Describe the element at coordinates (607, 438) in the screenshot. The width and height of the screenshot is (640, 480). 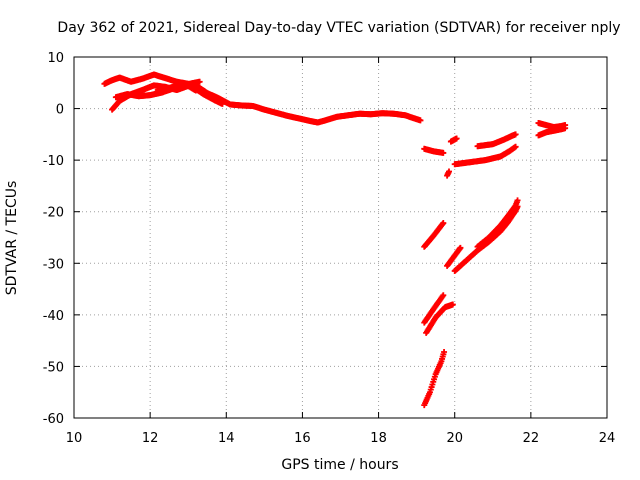
I see `x-tick-label: 24` at that location.